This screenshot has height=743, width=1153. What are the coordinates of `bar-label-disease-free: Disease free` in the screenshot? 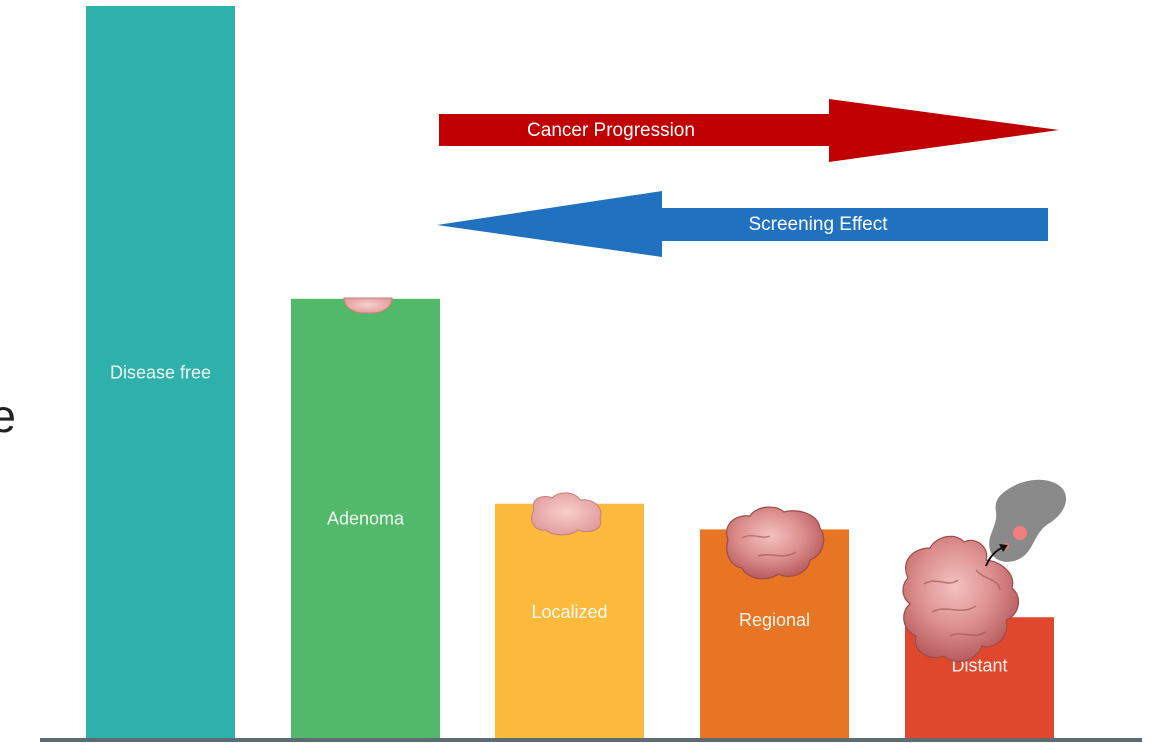 It's located at (160, 373).